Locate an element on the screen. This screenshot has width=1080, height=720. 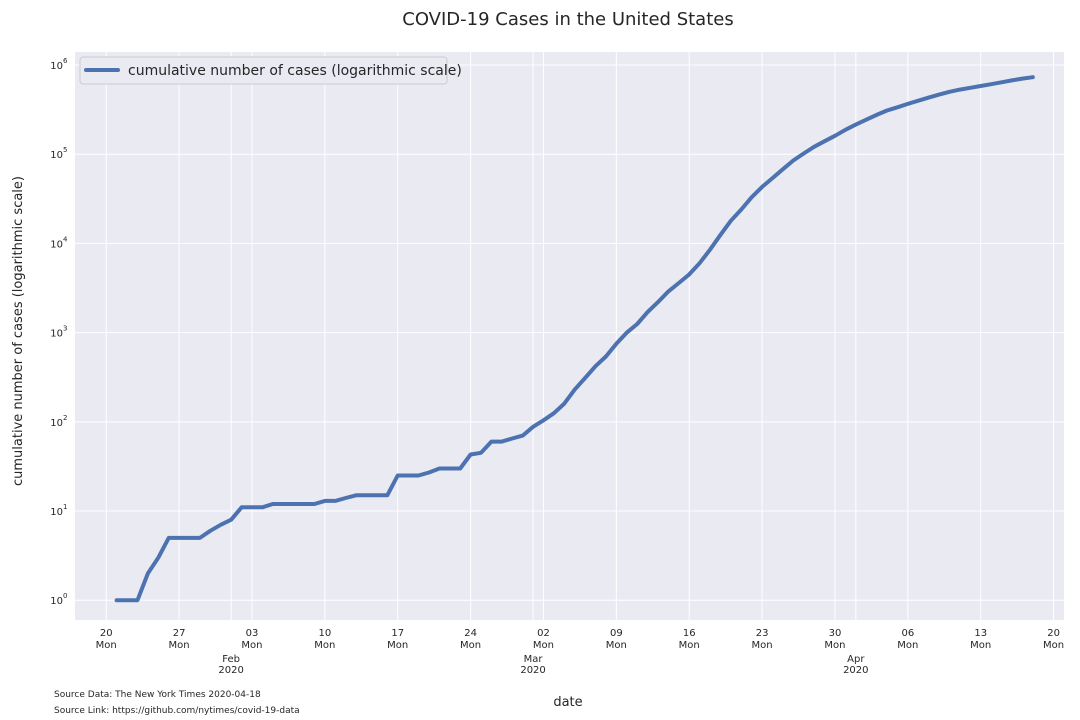
month-tick-month: Apr is located at coordinates (856, 659).